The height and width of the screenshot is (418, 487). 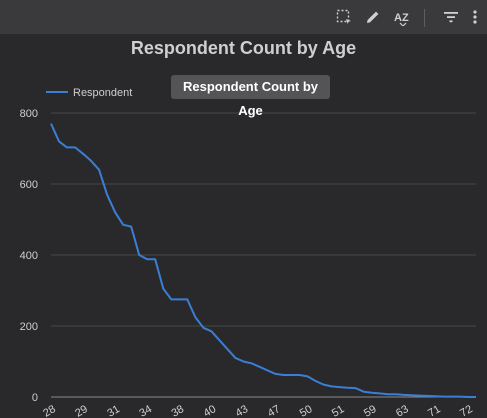 I want to click on x-tick-label: 29, so click(x=81, y=410).